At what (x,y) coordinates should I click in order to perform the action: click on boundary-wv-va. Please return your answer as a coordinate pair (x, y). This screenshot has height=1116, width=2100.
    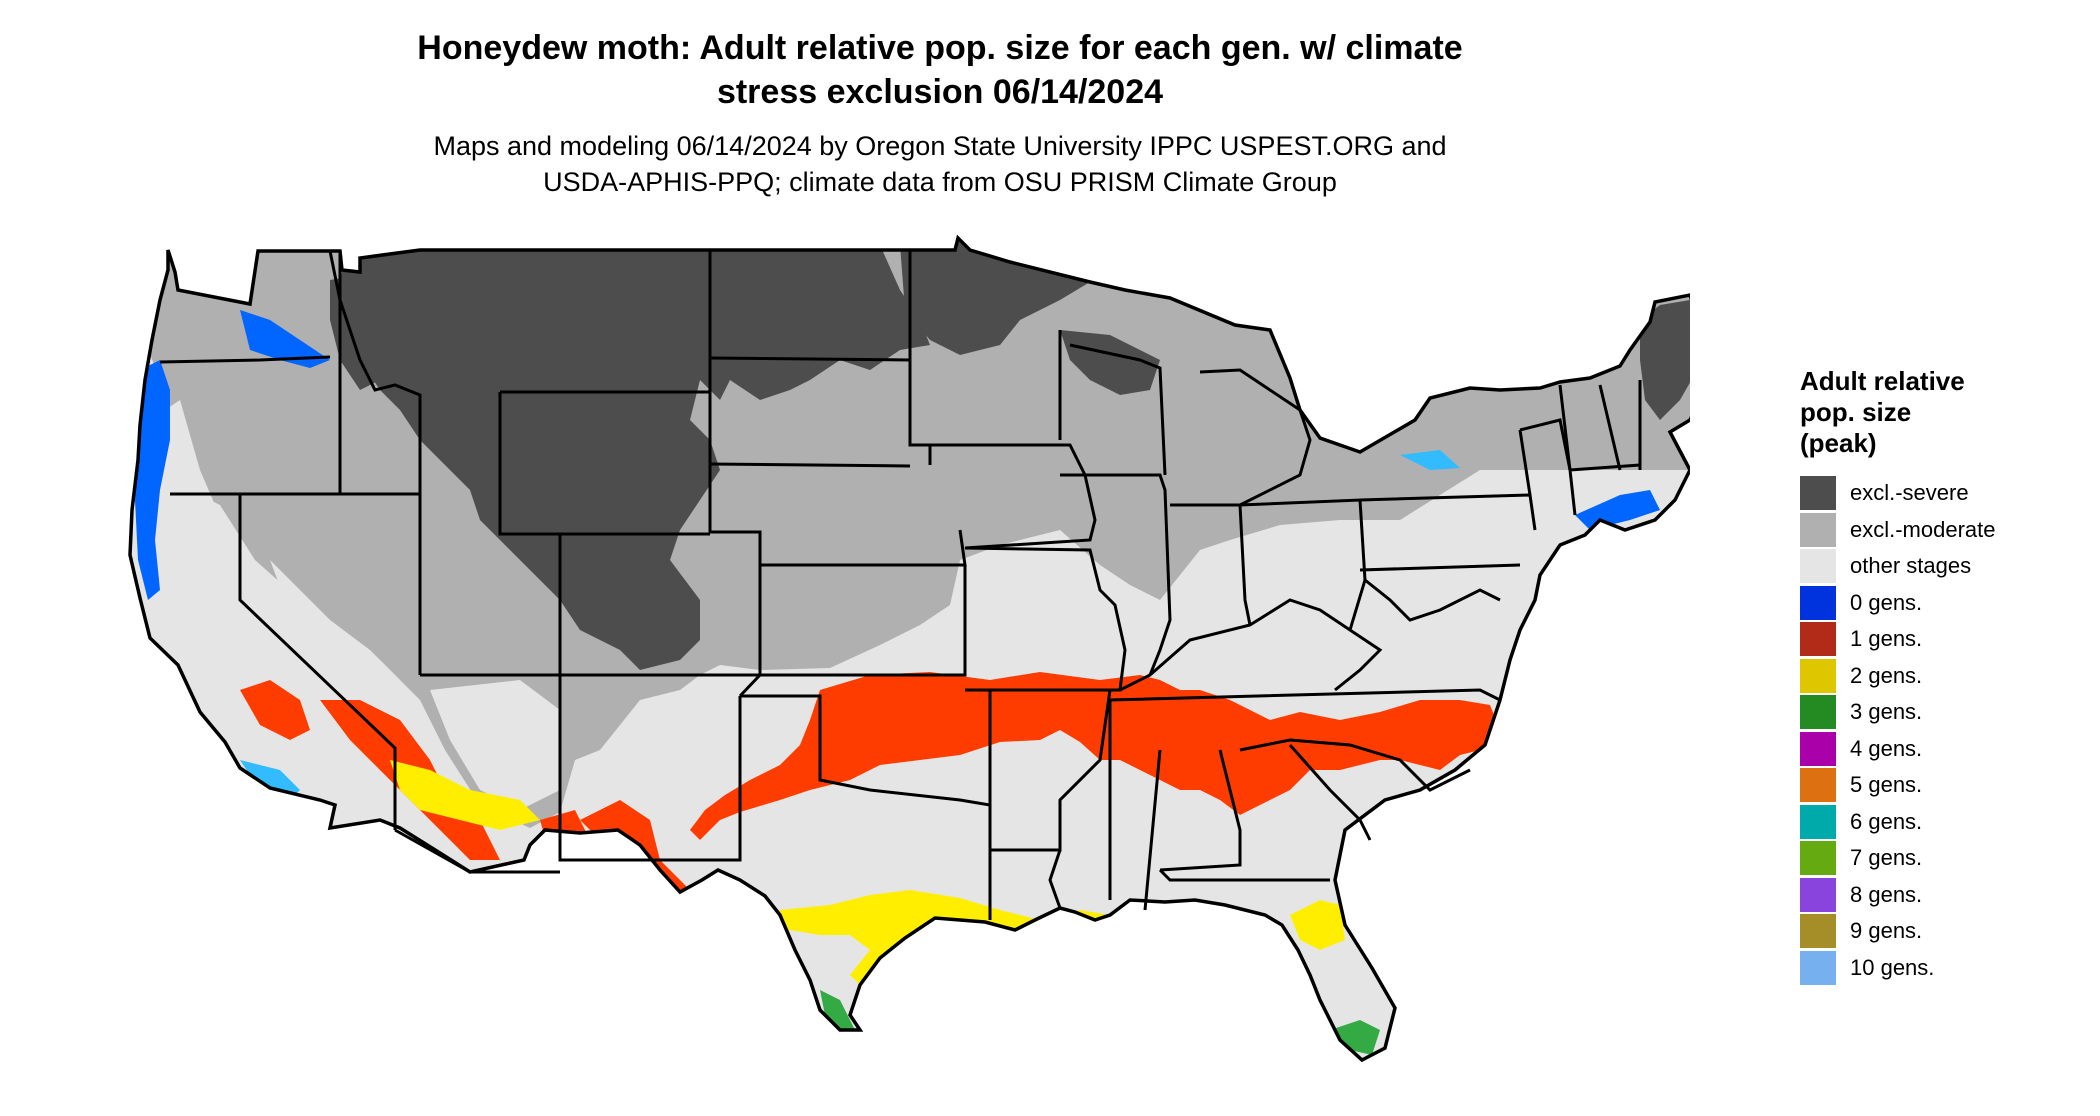
    Looking at the image, I should click on (1432, 600).